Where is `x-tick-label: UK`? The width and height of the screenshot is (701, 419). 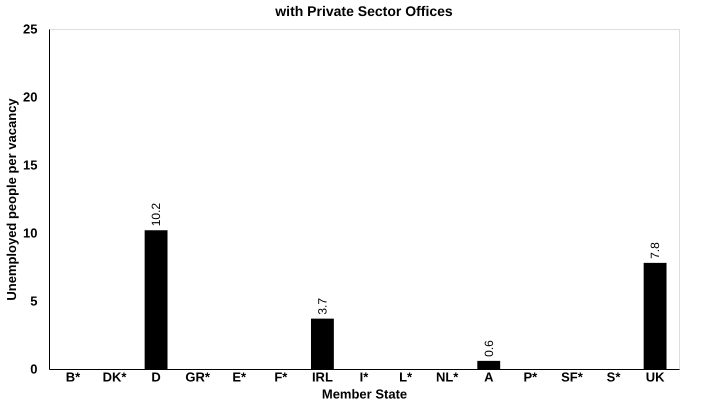 x-tick-label: UK is located at coordinates (656, 377).